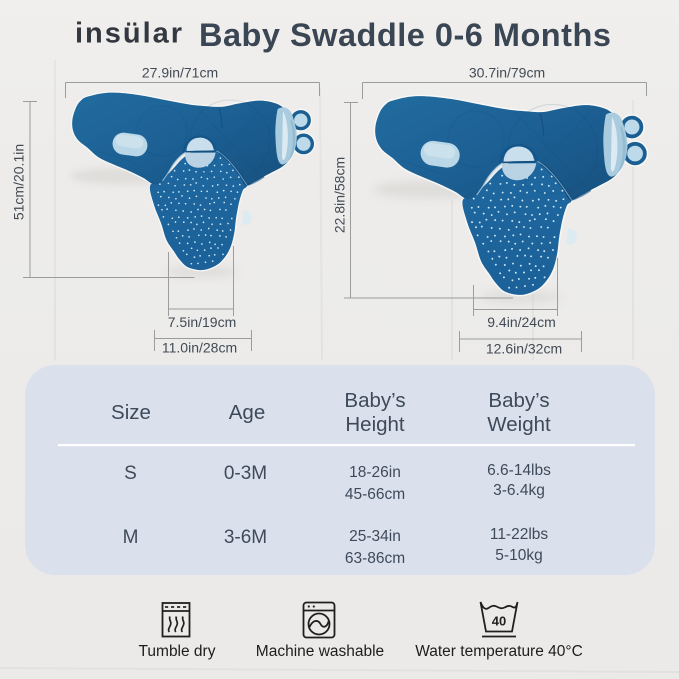 Image resolution: width=679 pixels, height=679 pixels. Describe the element at coordinates (245, 537) in the screenshot. I see `svg-text: 3-6M` at that location.